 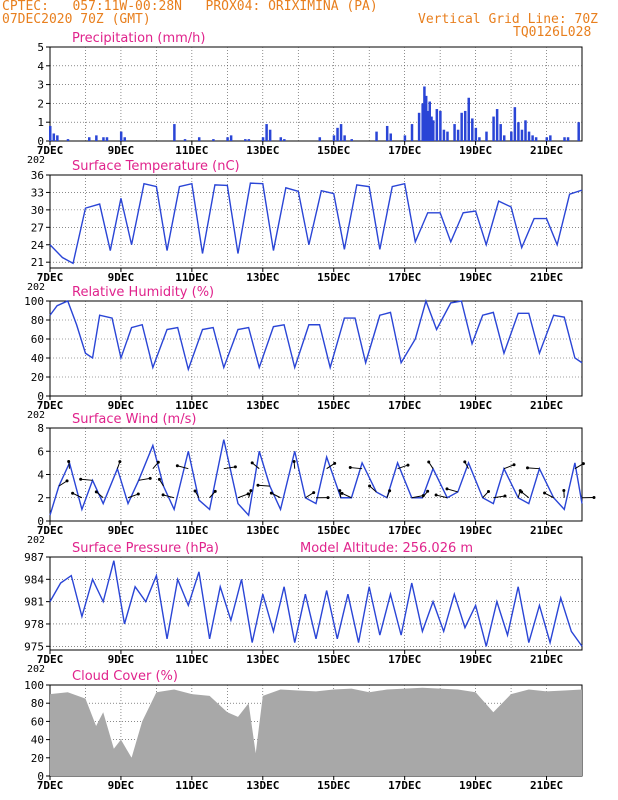 I want to click on wind-ytick-label: 6, so click(x=40, y=451).